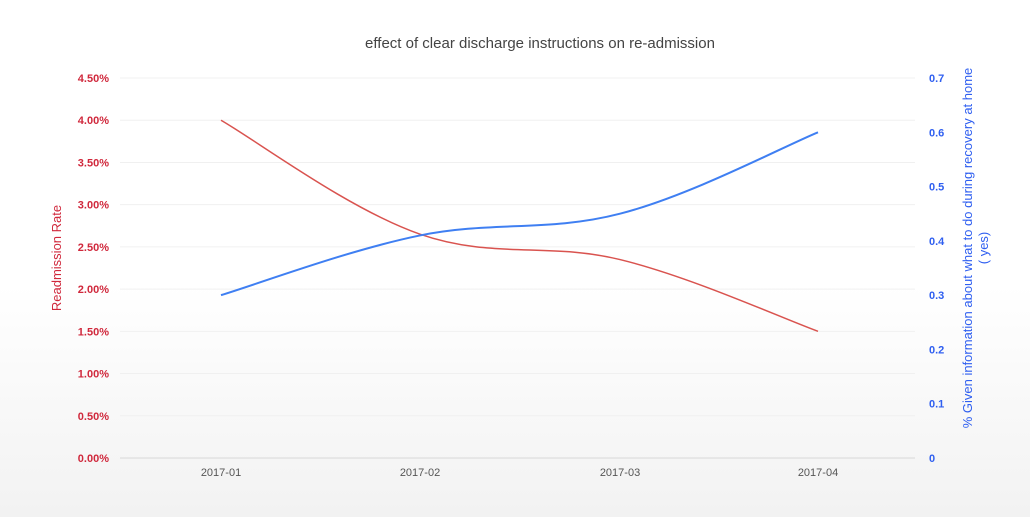  Describe the element at coordinates (937, 242) in the screenshot. I see `right-tick-label: 0.4` at that location.